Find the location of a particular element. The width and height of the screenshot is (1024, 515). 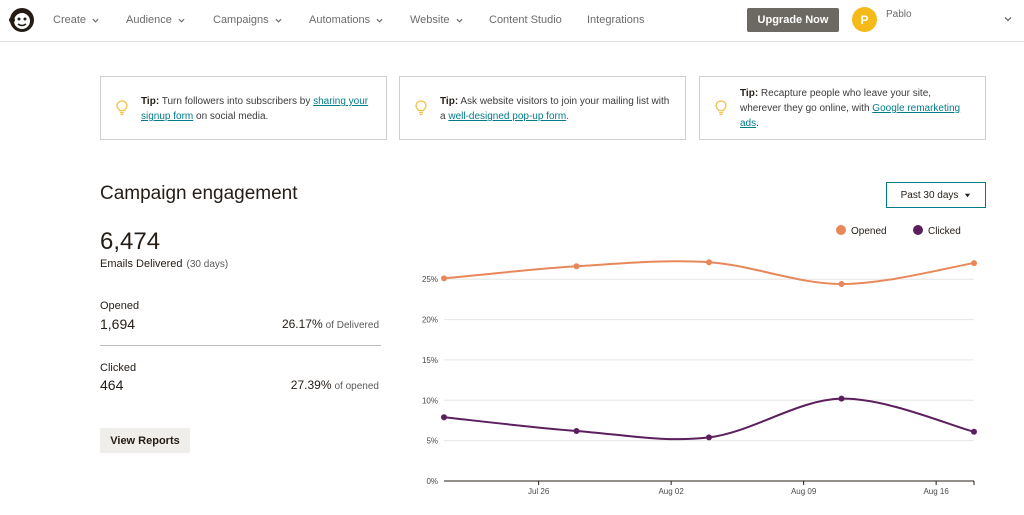

nav-website: Website is located at coordinates (436, 20).